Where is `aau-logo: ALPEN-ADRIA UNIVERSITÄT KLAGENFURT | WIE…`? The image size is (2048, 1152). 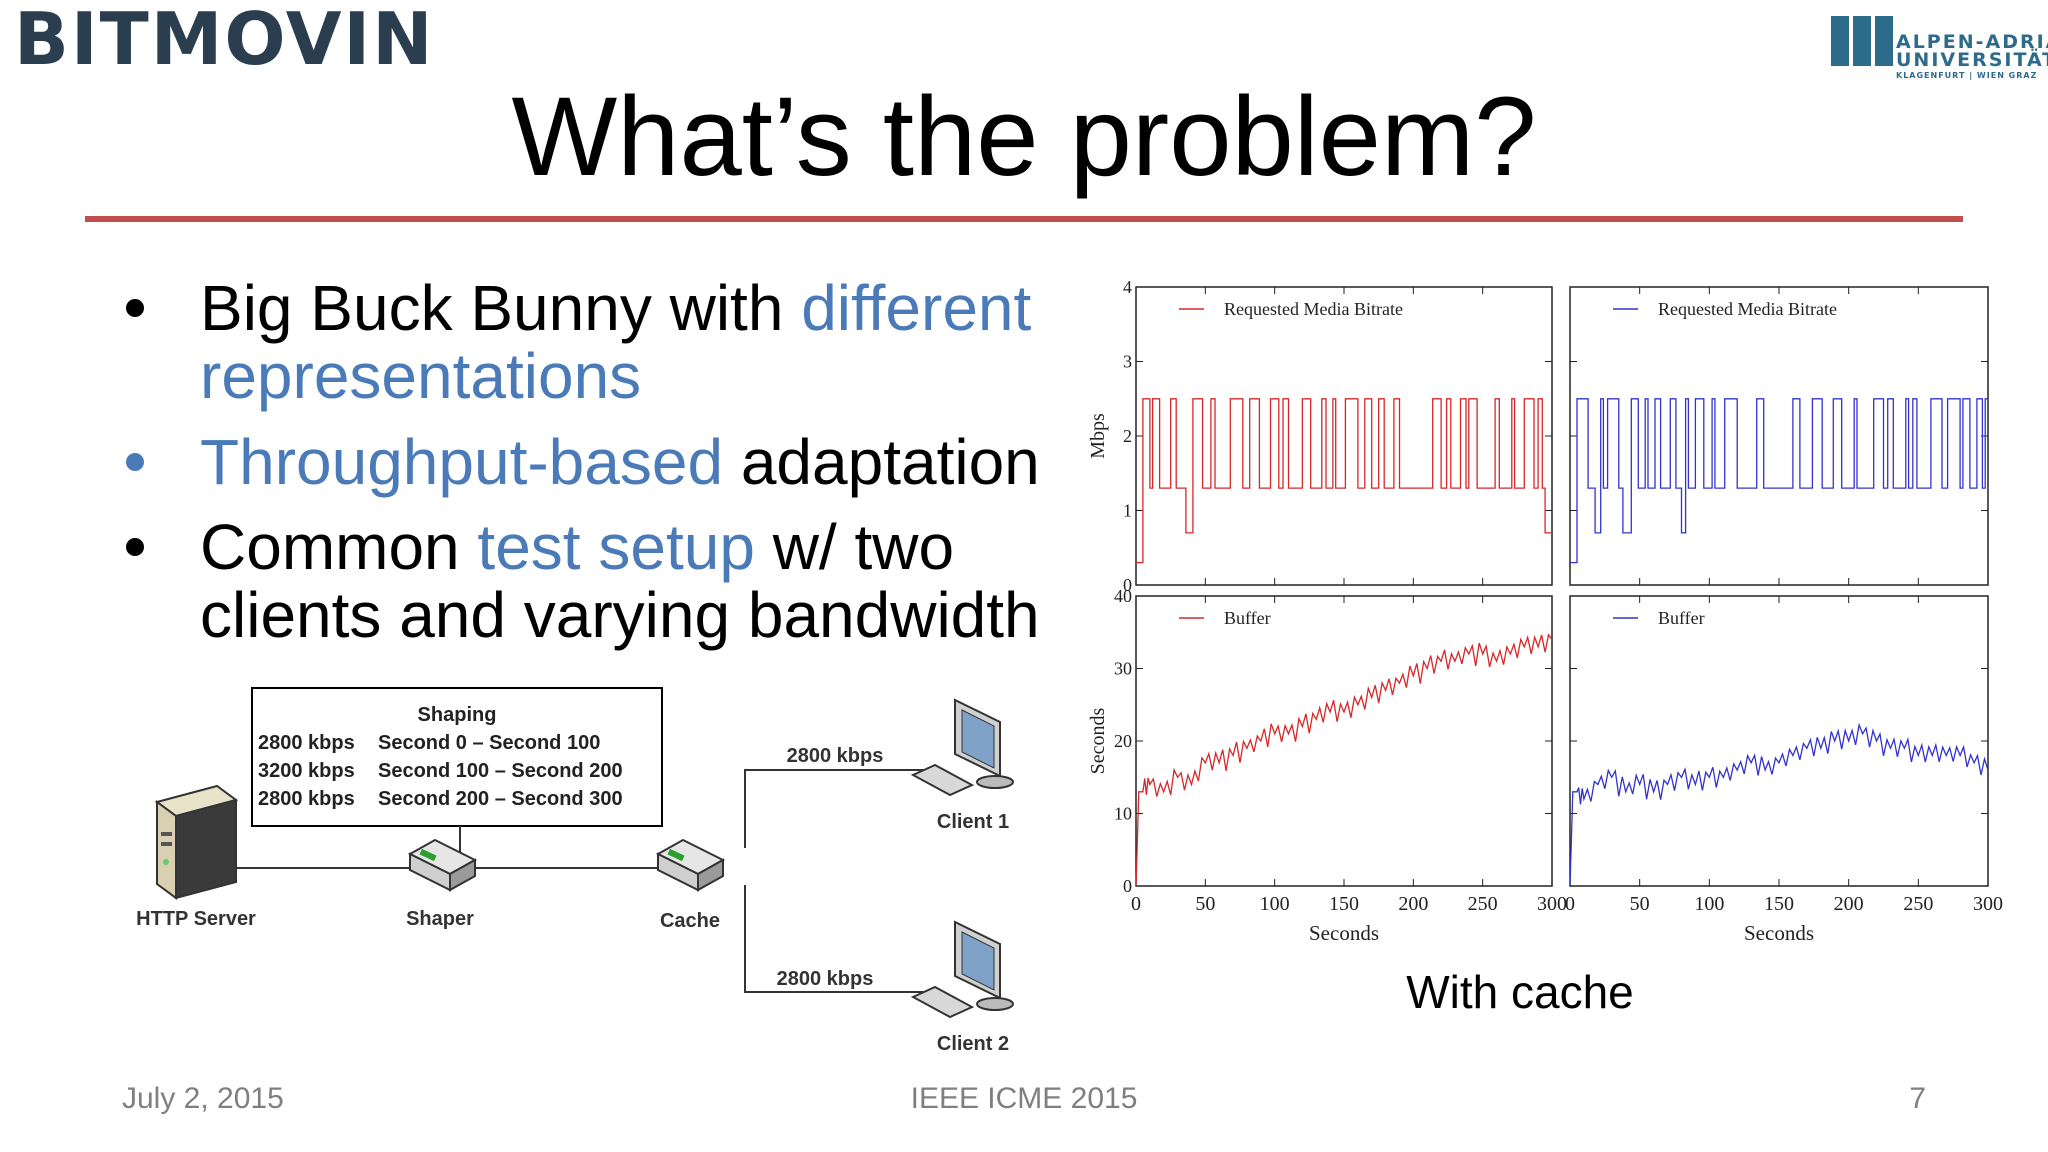 aau-logo: ALPEN-ADRIA UNIVERSITÄT KLAGENFURT | WIE… is located at coordinates (1939, 48).